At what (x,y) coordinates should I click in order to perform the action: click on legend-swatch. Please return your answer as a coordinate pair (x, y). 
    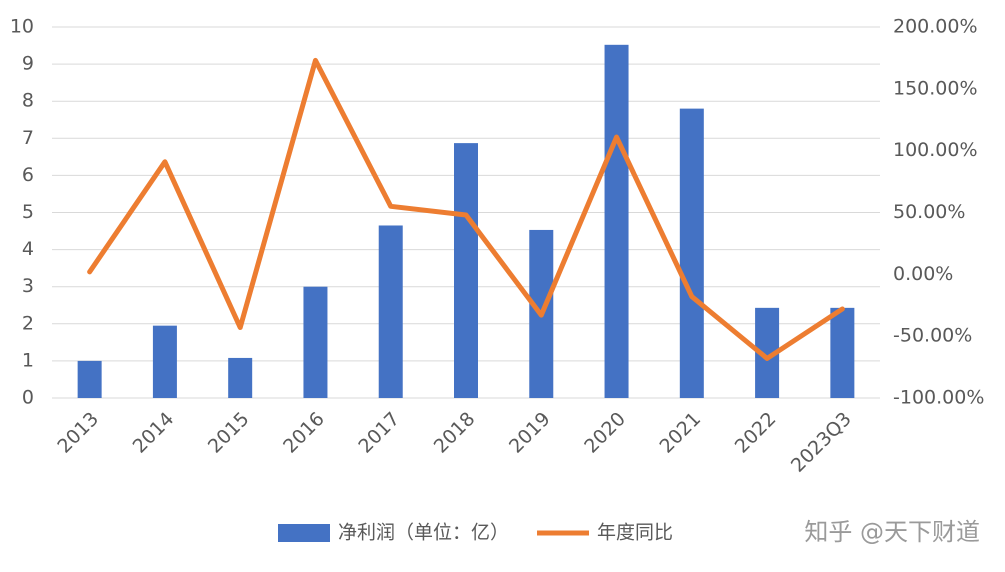
    Looking at the image, I should click on (304, 533).